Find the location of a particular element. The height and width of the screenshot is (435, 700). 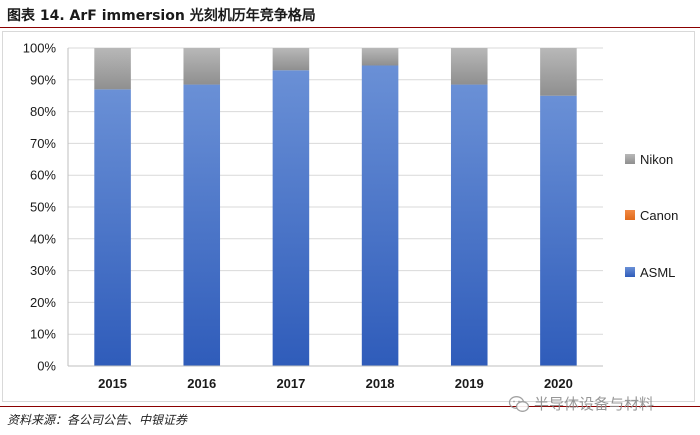

wechat-icon is located at coordinates (519, 403).